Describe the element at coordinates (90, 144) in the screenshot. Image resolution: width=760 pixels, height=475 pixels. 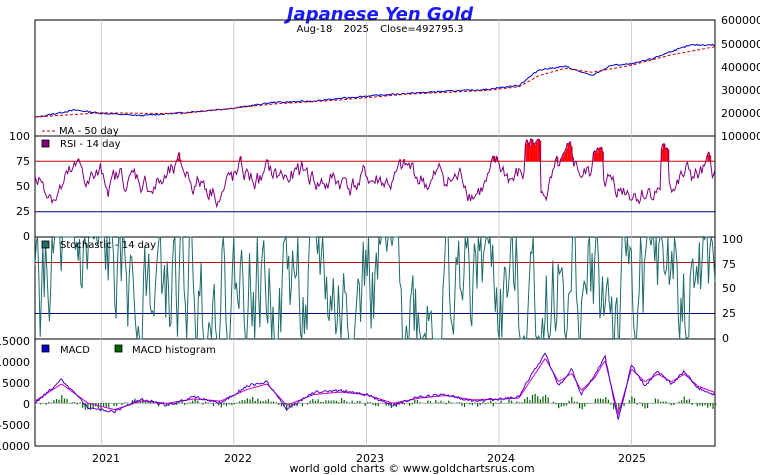
I see `rsi-legend-label: RSI - 14 day` at that location.